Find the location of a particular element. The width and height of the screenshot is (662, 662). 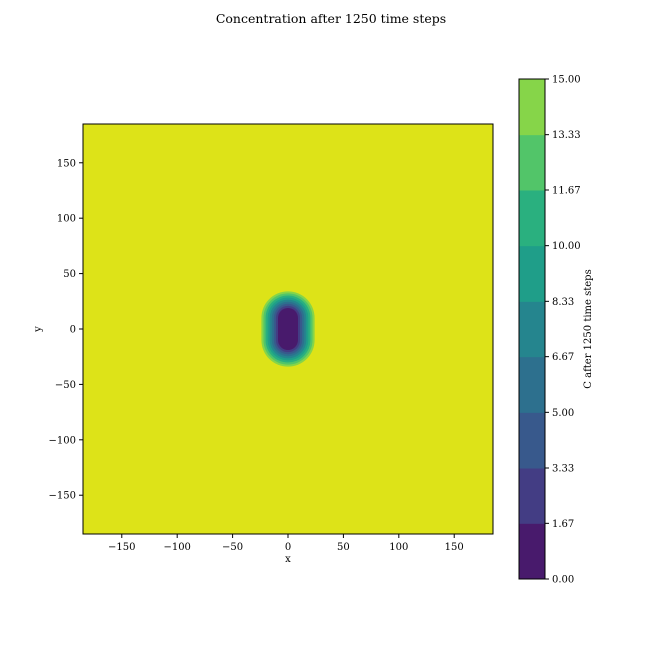

y-axis-label: y is located at coordinates (38, 329).